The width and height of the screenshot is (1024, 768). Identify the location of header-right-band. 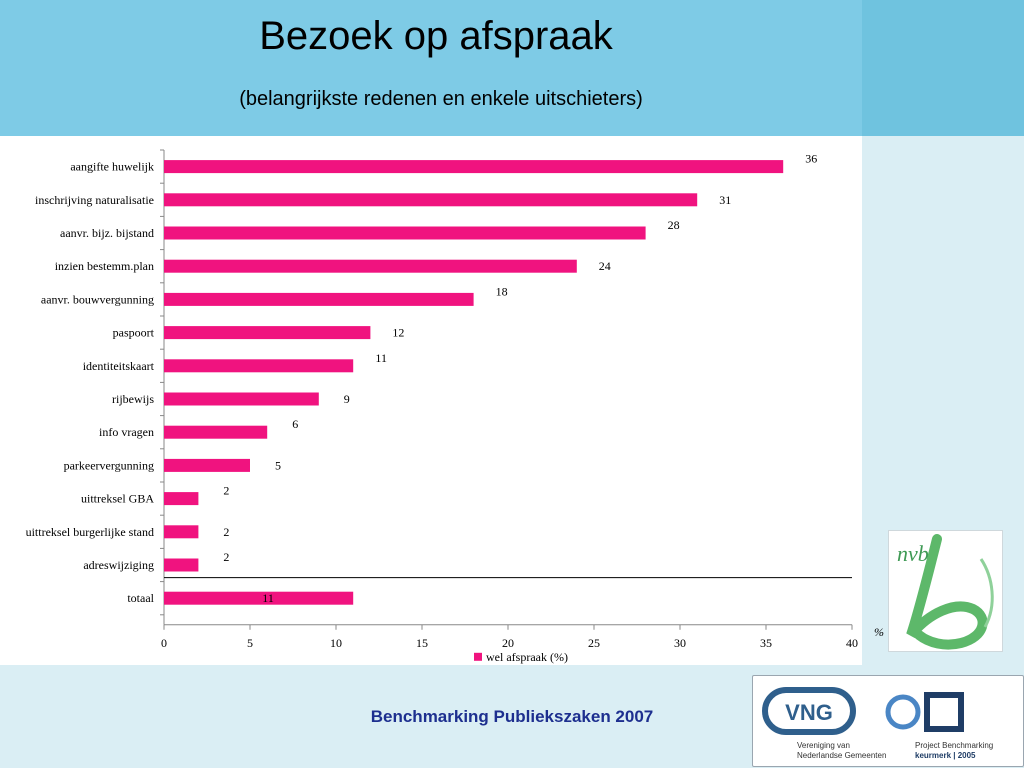
(943, 68).